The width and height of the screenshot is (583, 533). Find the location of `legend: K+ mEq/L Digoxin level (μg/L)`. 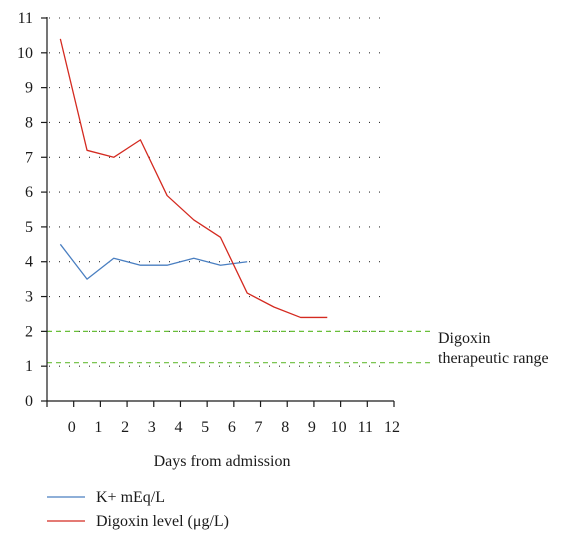

legend: K+ mEq/L Digoxin level (μg/L) is located at coordinates (138, 509).